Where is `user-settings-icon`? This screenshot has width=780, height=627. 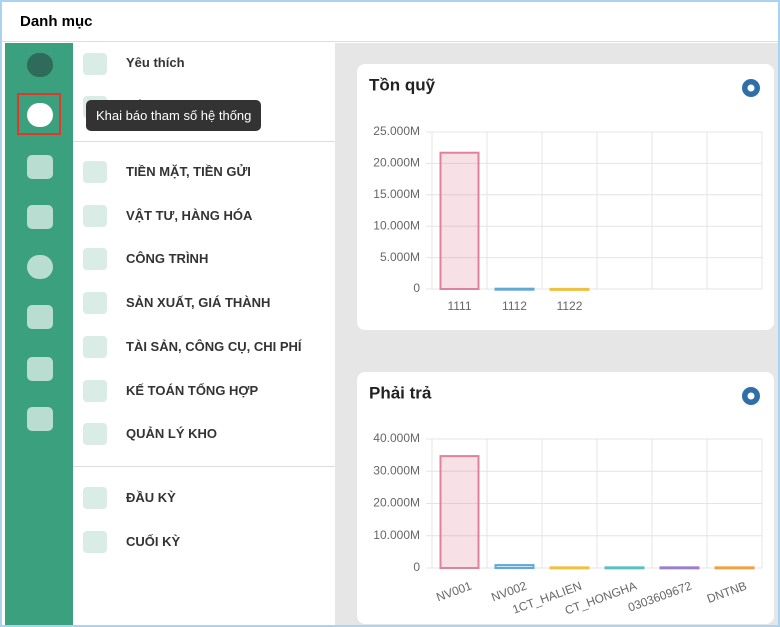
user-settings-icon is located at coordinates (40, 167).